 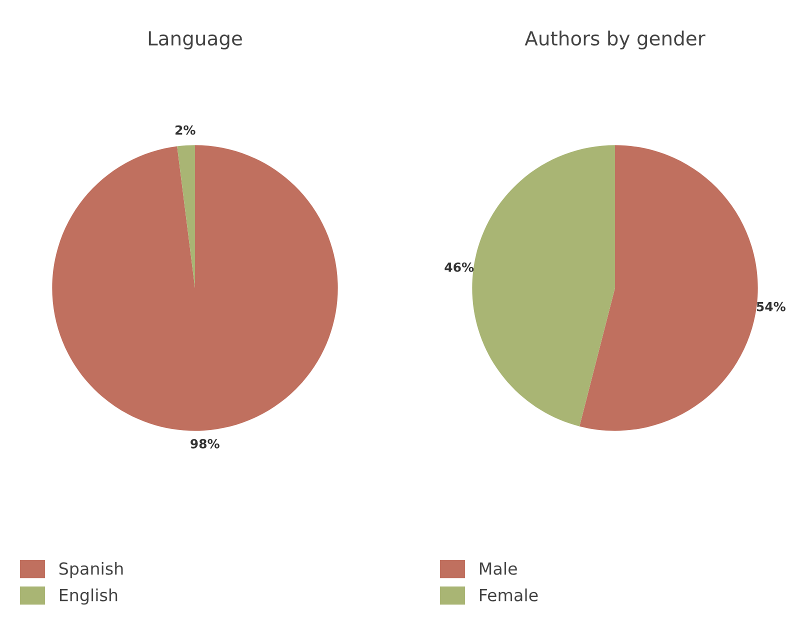 What do you see at coordinates (771, 307) in the screenshot?
I see `data-label: 54%` at bounding box center [771, 307].